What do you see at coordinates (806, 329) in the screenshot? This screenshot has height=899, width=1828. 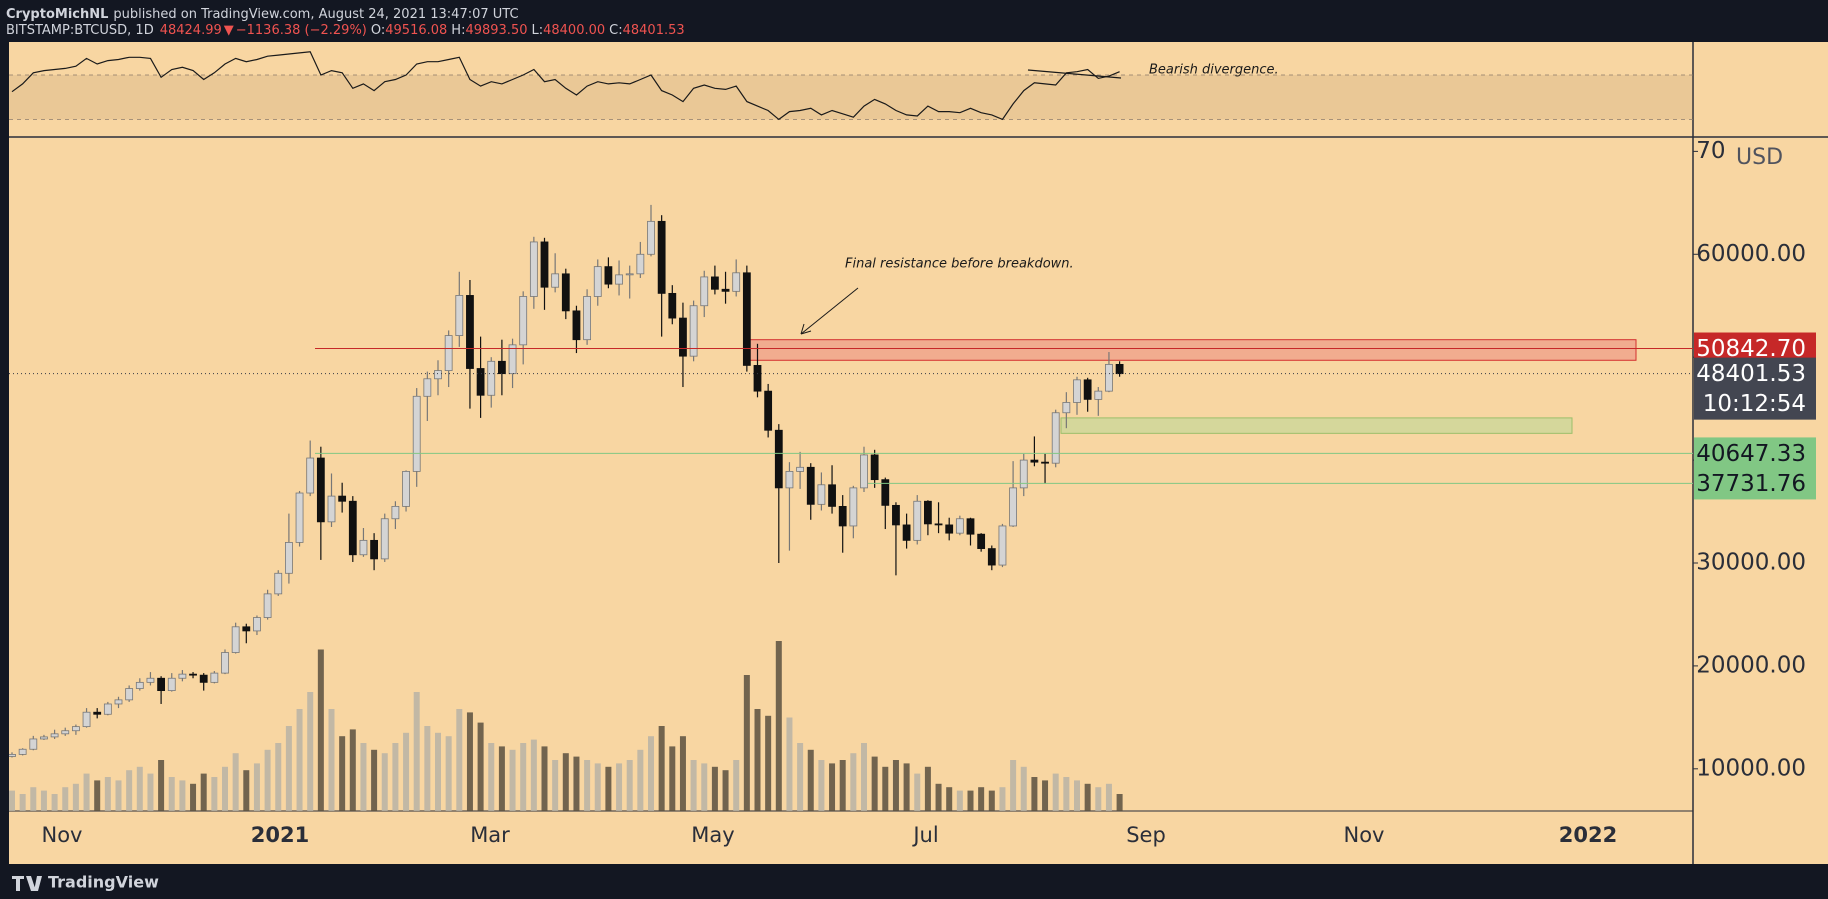 I see `arrow-head` at bounding box center [806, 329].